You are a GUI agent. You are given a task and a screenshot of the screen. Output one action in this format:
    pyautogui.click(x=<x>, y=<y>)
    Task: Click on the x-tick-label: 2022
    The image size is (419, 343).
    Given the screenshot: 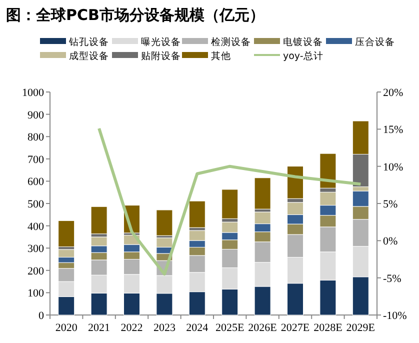 What is the action you would take?
    pyautogui.click(x=131, y=328)
    